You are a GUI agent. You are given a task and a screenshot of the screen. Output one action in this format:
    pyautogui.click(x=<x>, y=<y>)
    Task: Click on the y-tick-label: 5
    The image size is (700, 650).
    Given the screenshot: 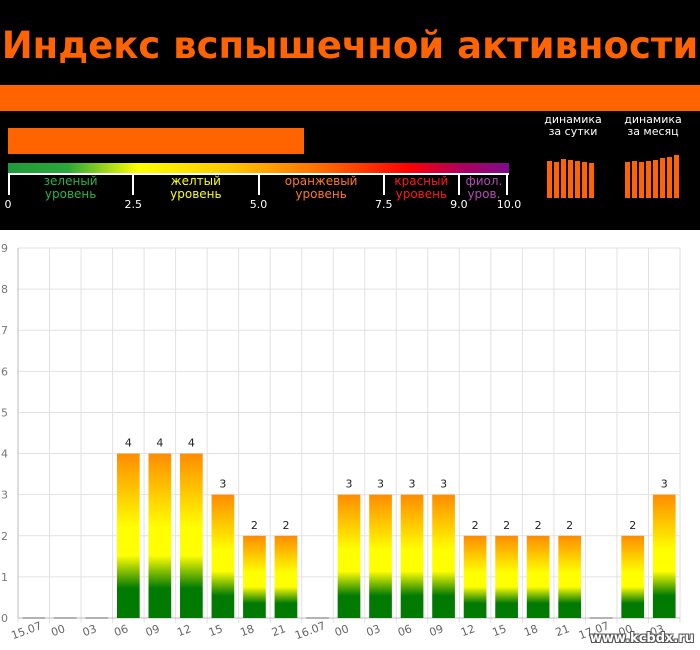 What is the action you would take?
    pyautogui.click(x=4, y=412)
    